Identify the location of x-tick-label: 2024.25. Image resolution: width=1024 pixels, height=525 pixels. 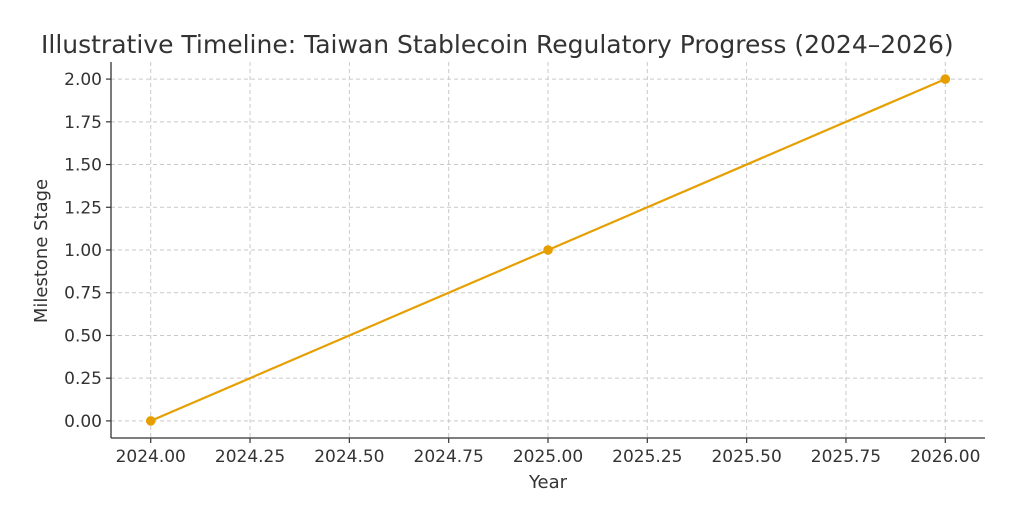
(250, 457).